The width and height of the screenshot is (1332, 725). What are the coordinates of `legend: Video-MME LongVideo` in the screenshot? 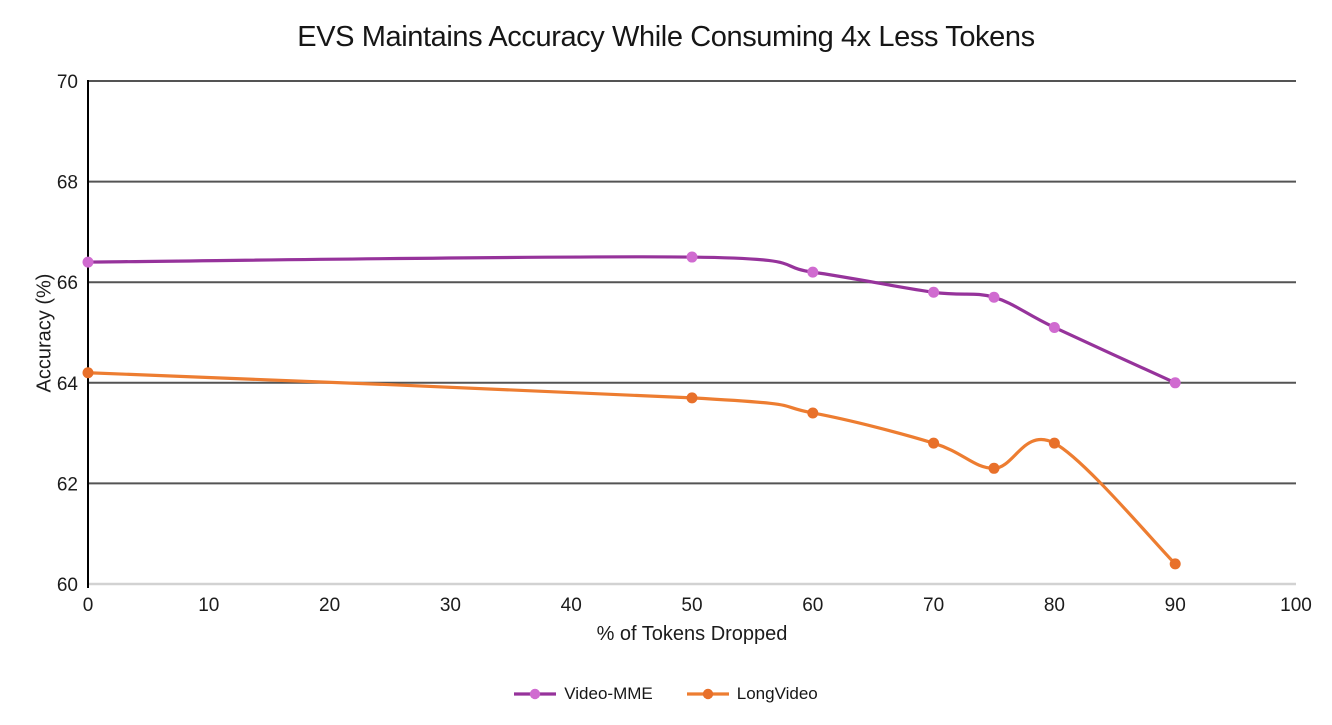 It's located at (666, 694).